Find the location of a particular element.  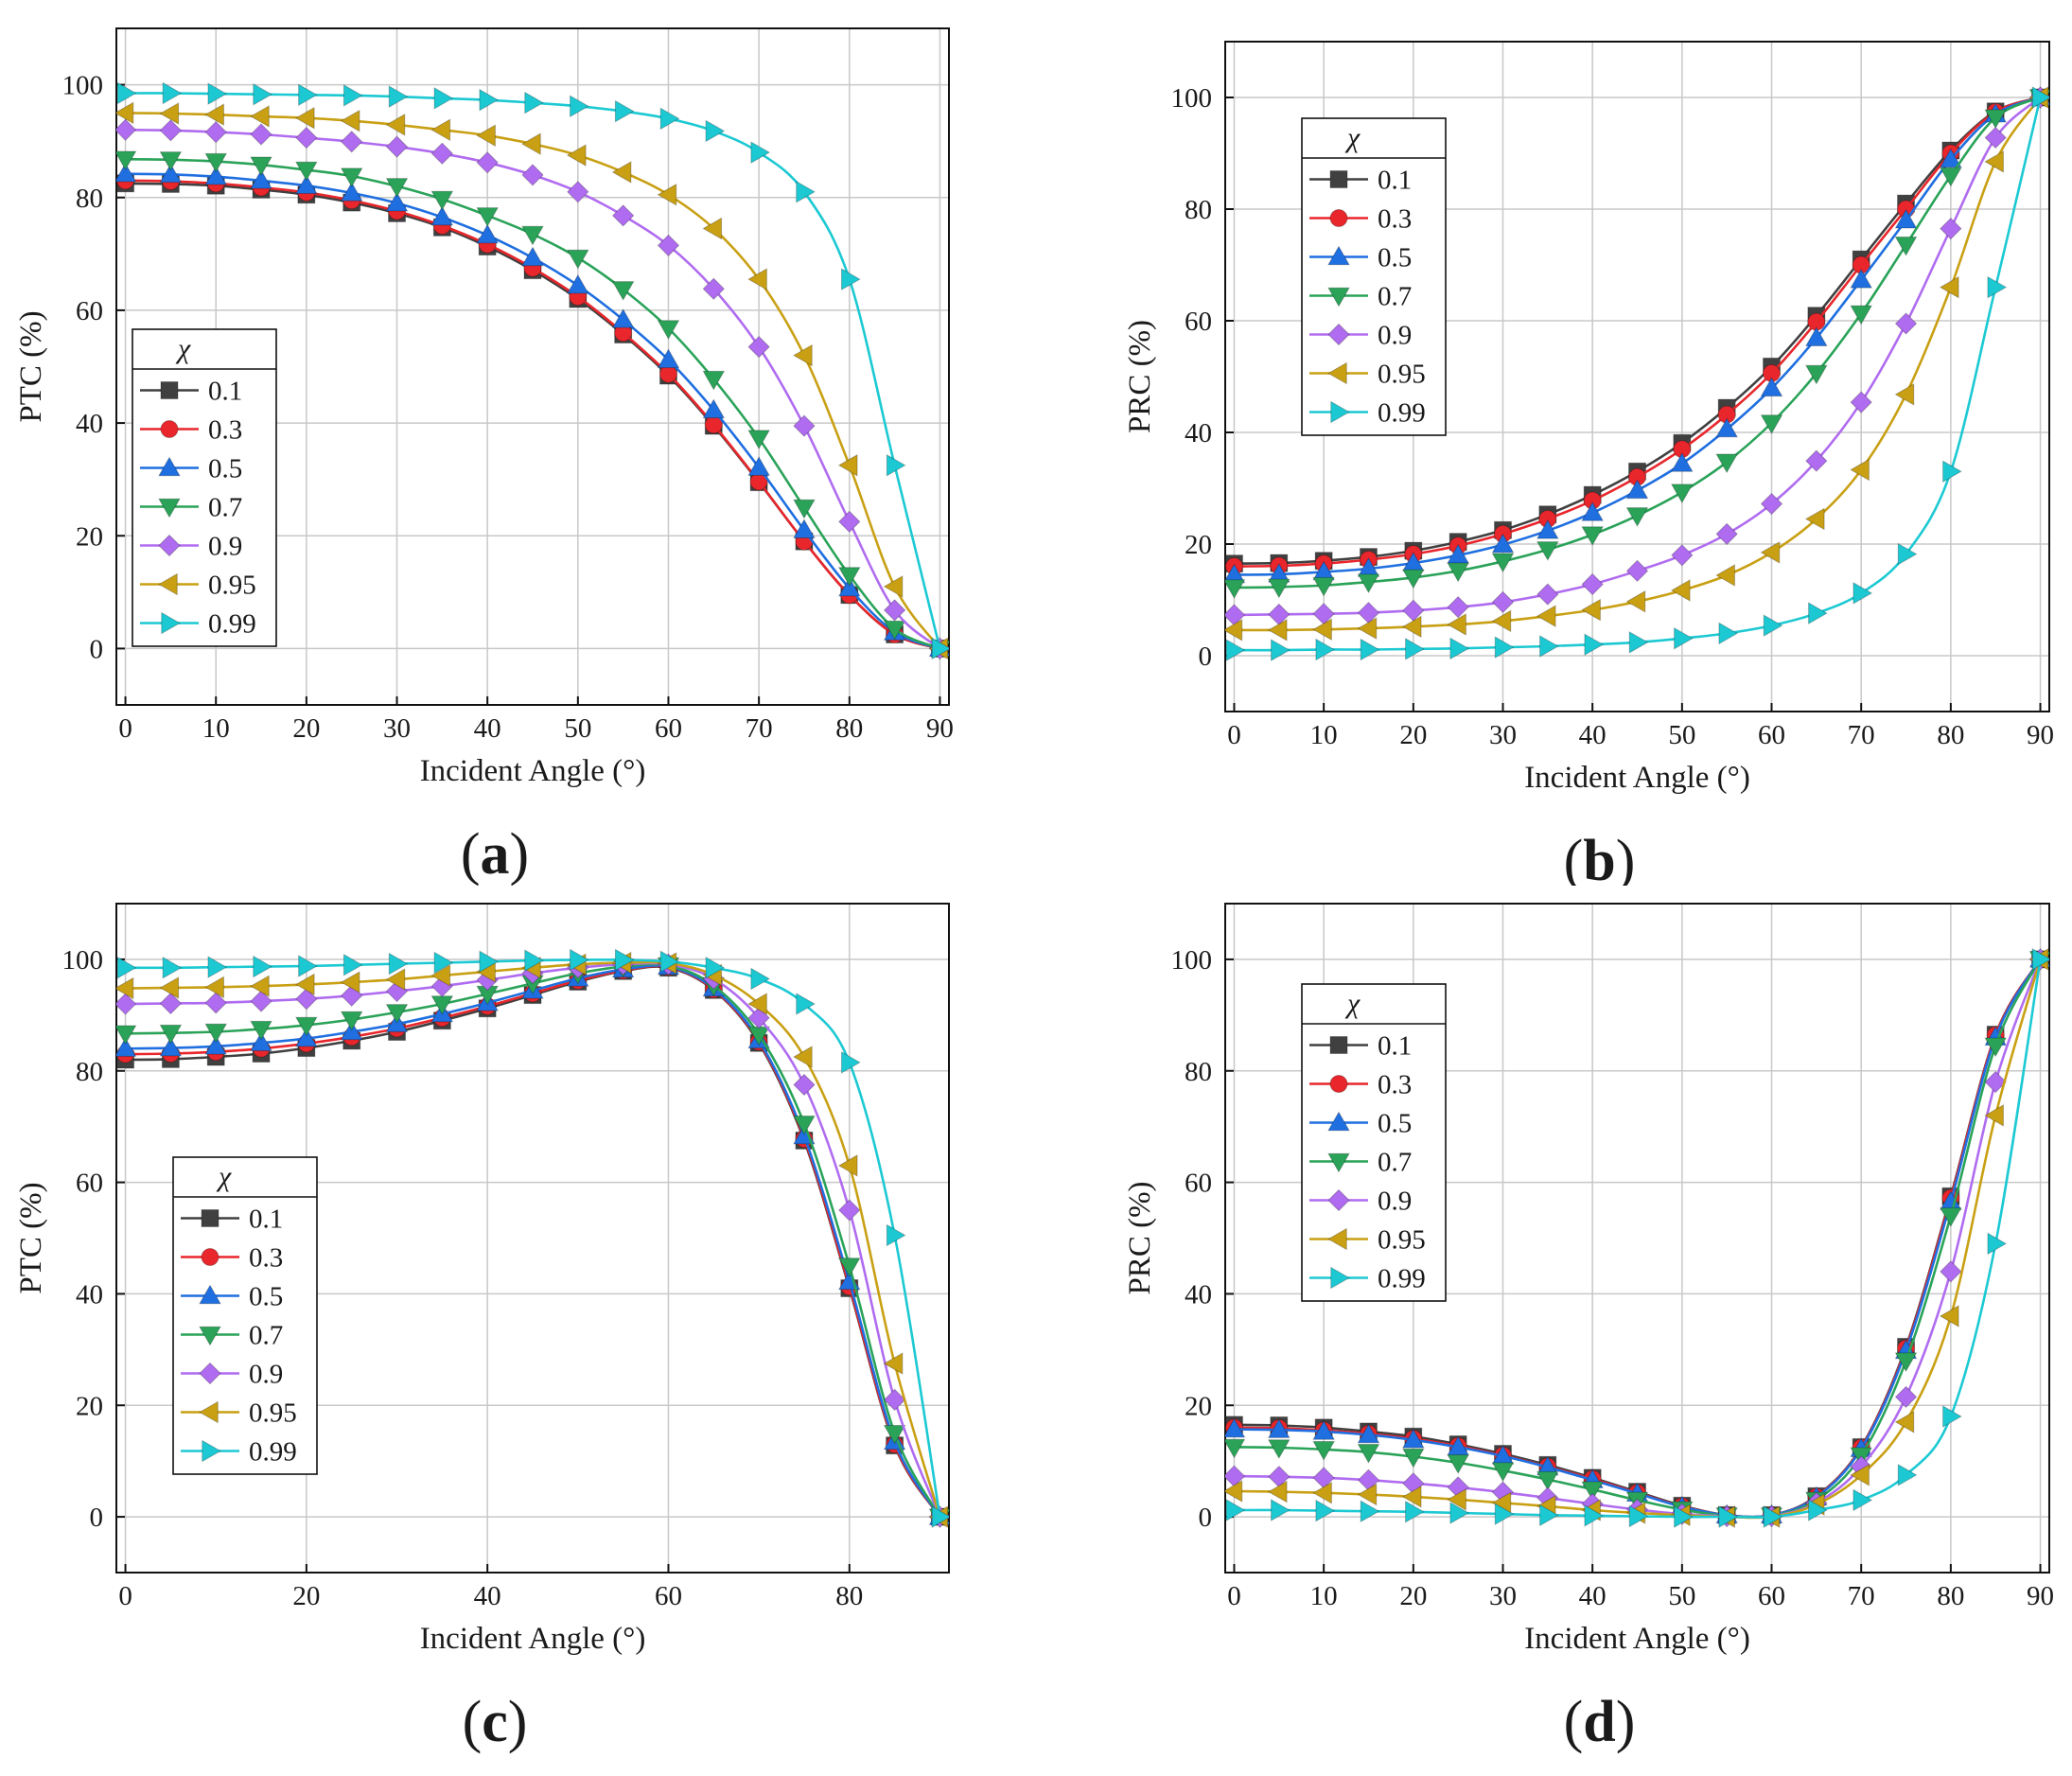

series-group-a is located at coordinates (532, 370).